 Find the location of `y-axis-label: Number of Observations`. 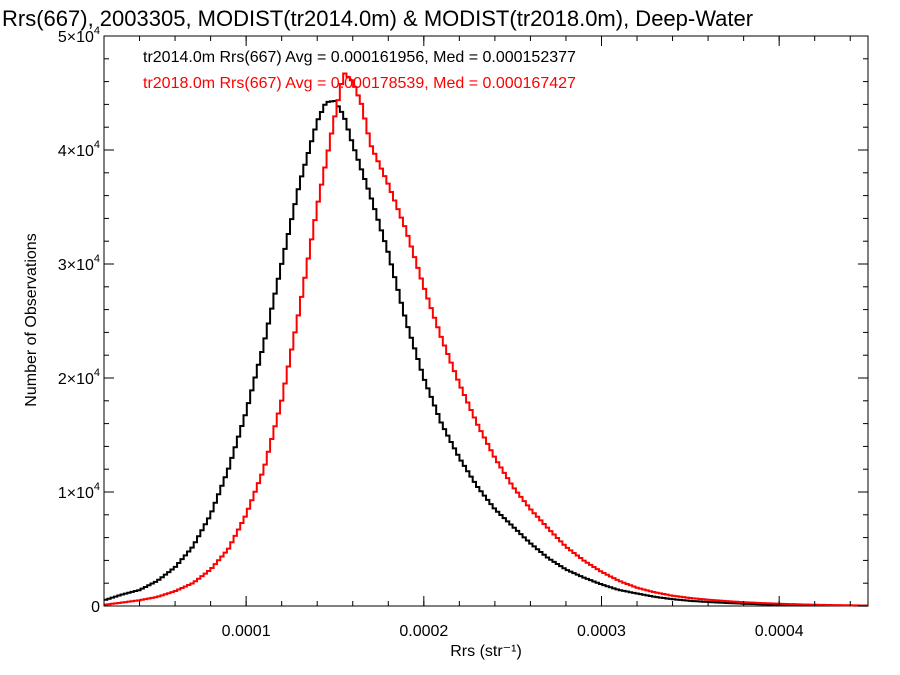

y-axis-label: Number of Observations is located at coordinates (31, 319).